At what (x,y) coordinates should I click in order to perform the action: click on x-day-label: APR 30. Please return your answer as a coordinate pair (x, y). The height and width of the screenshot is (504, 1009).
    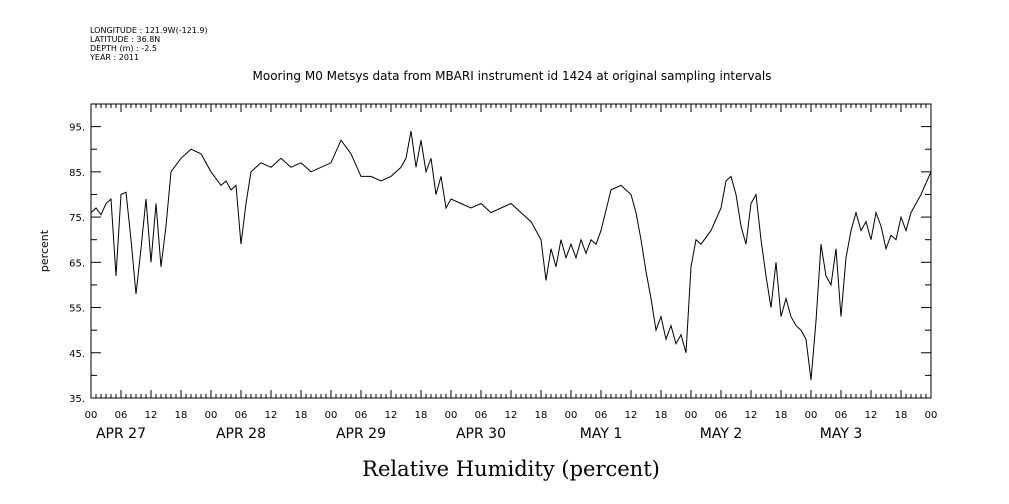
    Looking at the image, I should click on (481, 434).